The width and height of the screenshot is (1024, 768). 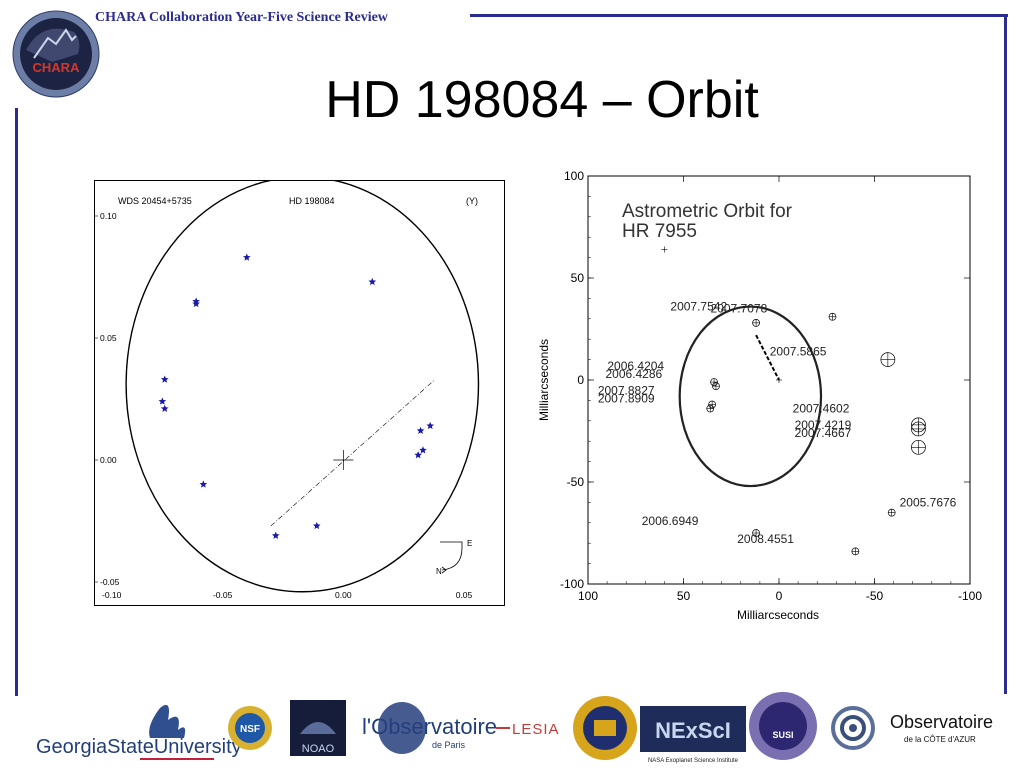 I want to click on x-tick-label: 0.05, so click(x=464, y=595).